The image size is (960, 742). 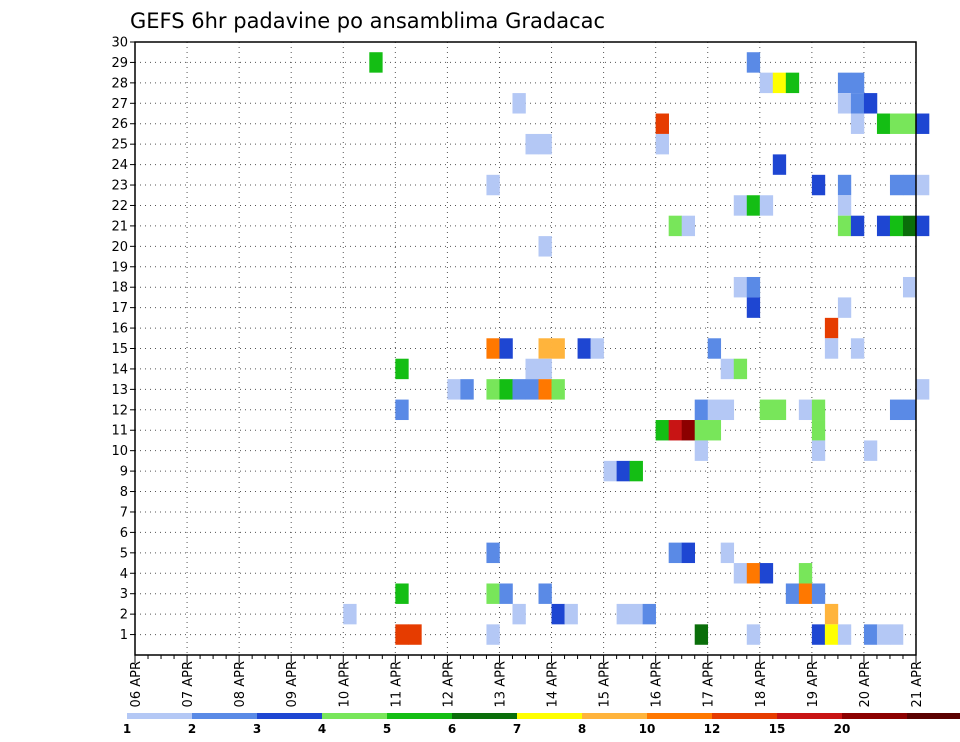 What do you see at coordinates (124, 492) in the screenshot?
I see `y-tick-label: 8` at bounding box center [124, 492].